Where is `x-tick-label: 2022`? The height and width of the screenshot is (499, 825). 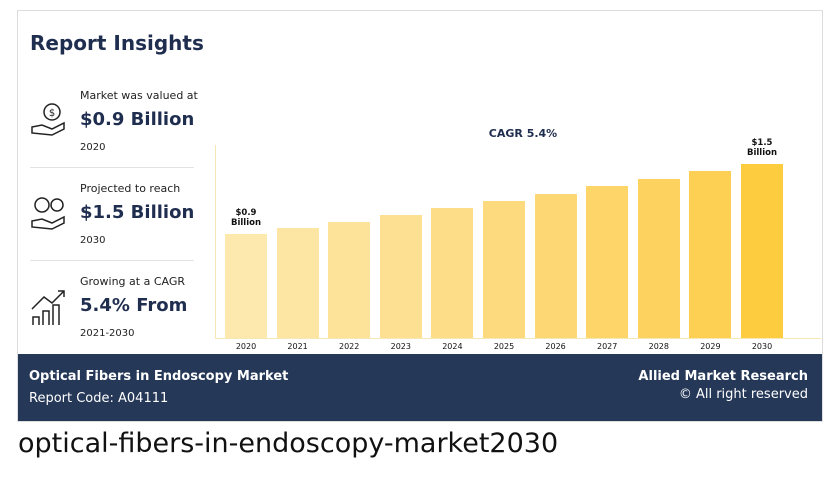 x-tick-label: 2022 is located at coordinates (349, 346).